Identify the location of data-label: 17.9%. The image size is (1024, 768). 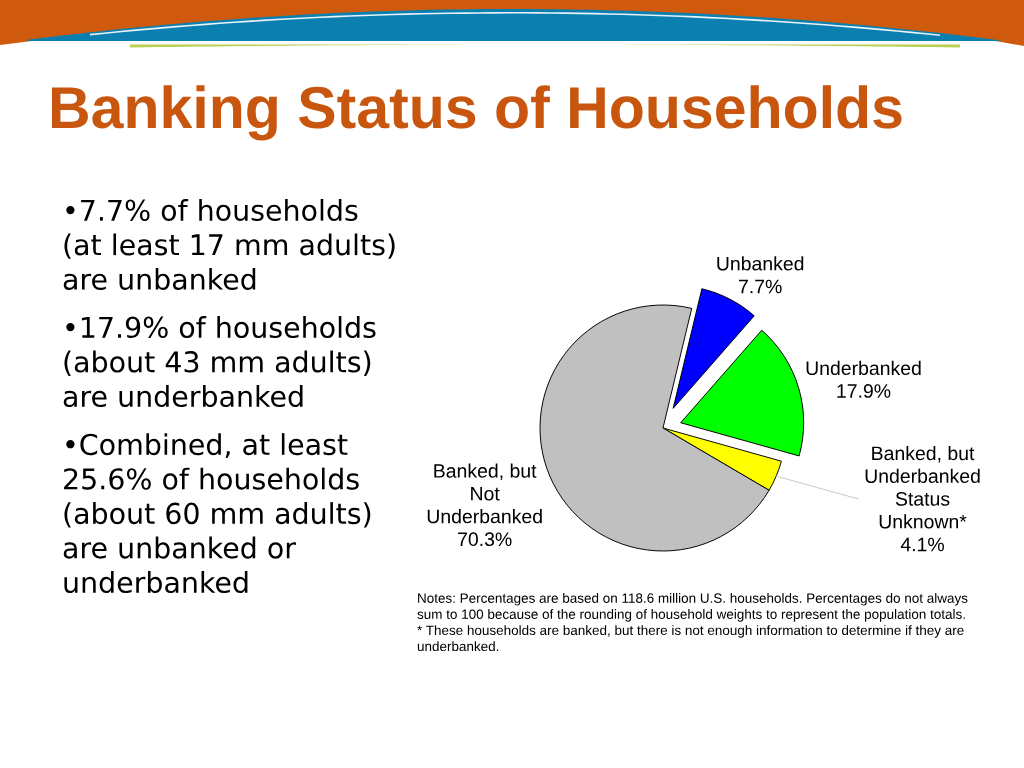
(864, 391).